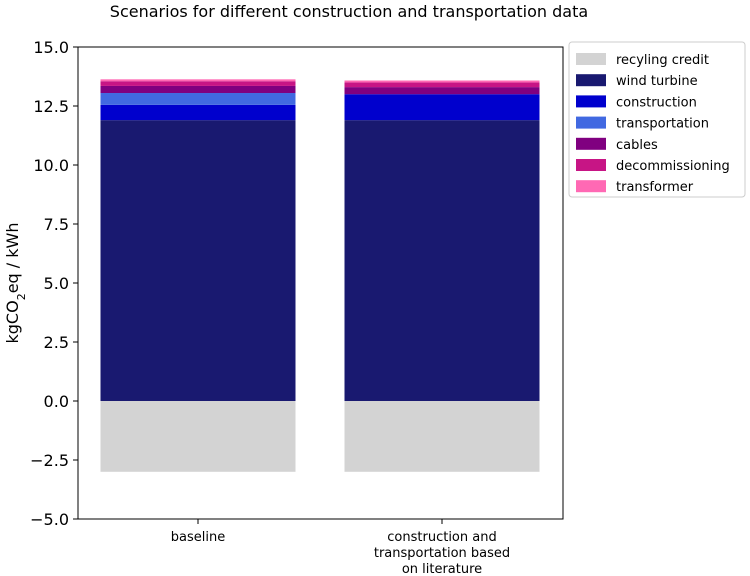 The height and width of the screenshot is (576, 750). What do you see at coordinates (51, 165) in the screenshot?
I see `y-tick-label: 10.0` at bounding box center [51, 165].